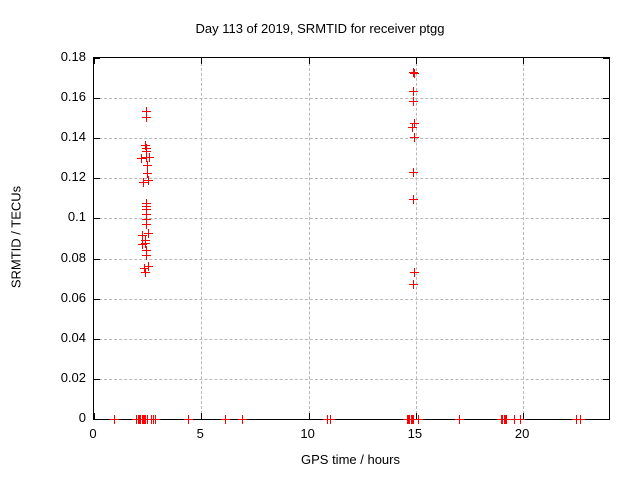 The image size is (640, 480). I want to click on x-axis-label: GPS time / hours, so click(350, 459).